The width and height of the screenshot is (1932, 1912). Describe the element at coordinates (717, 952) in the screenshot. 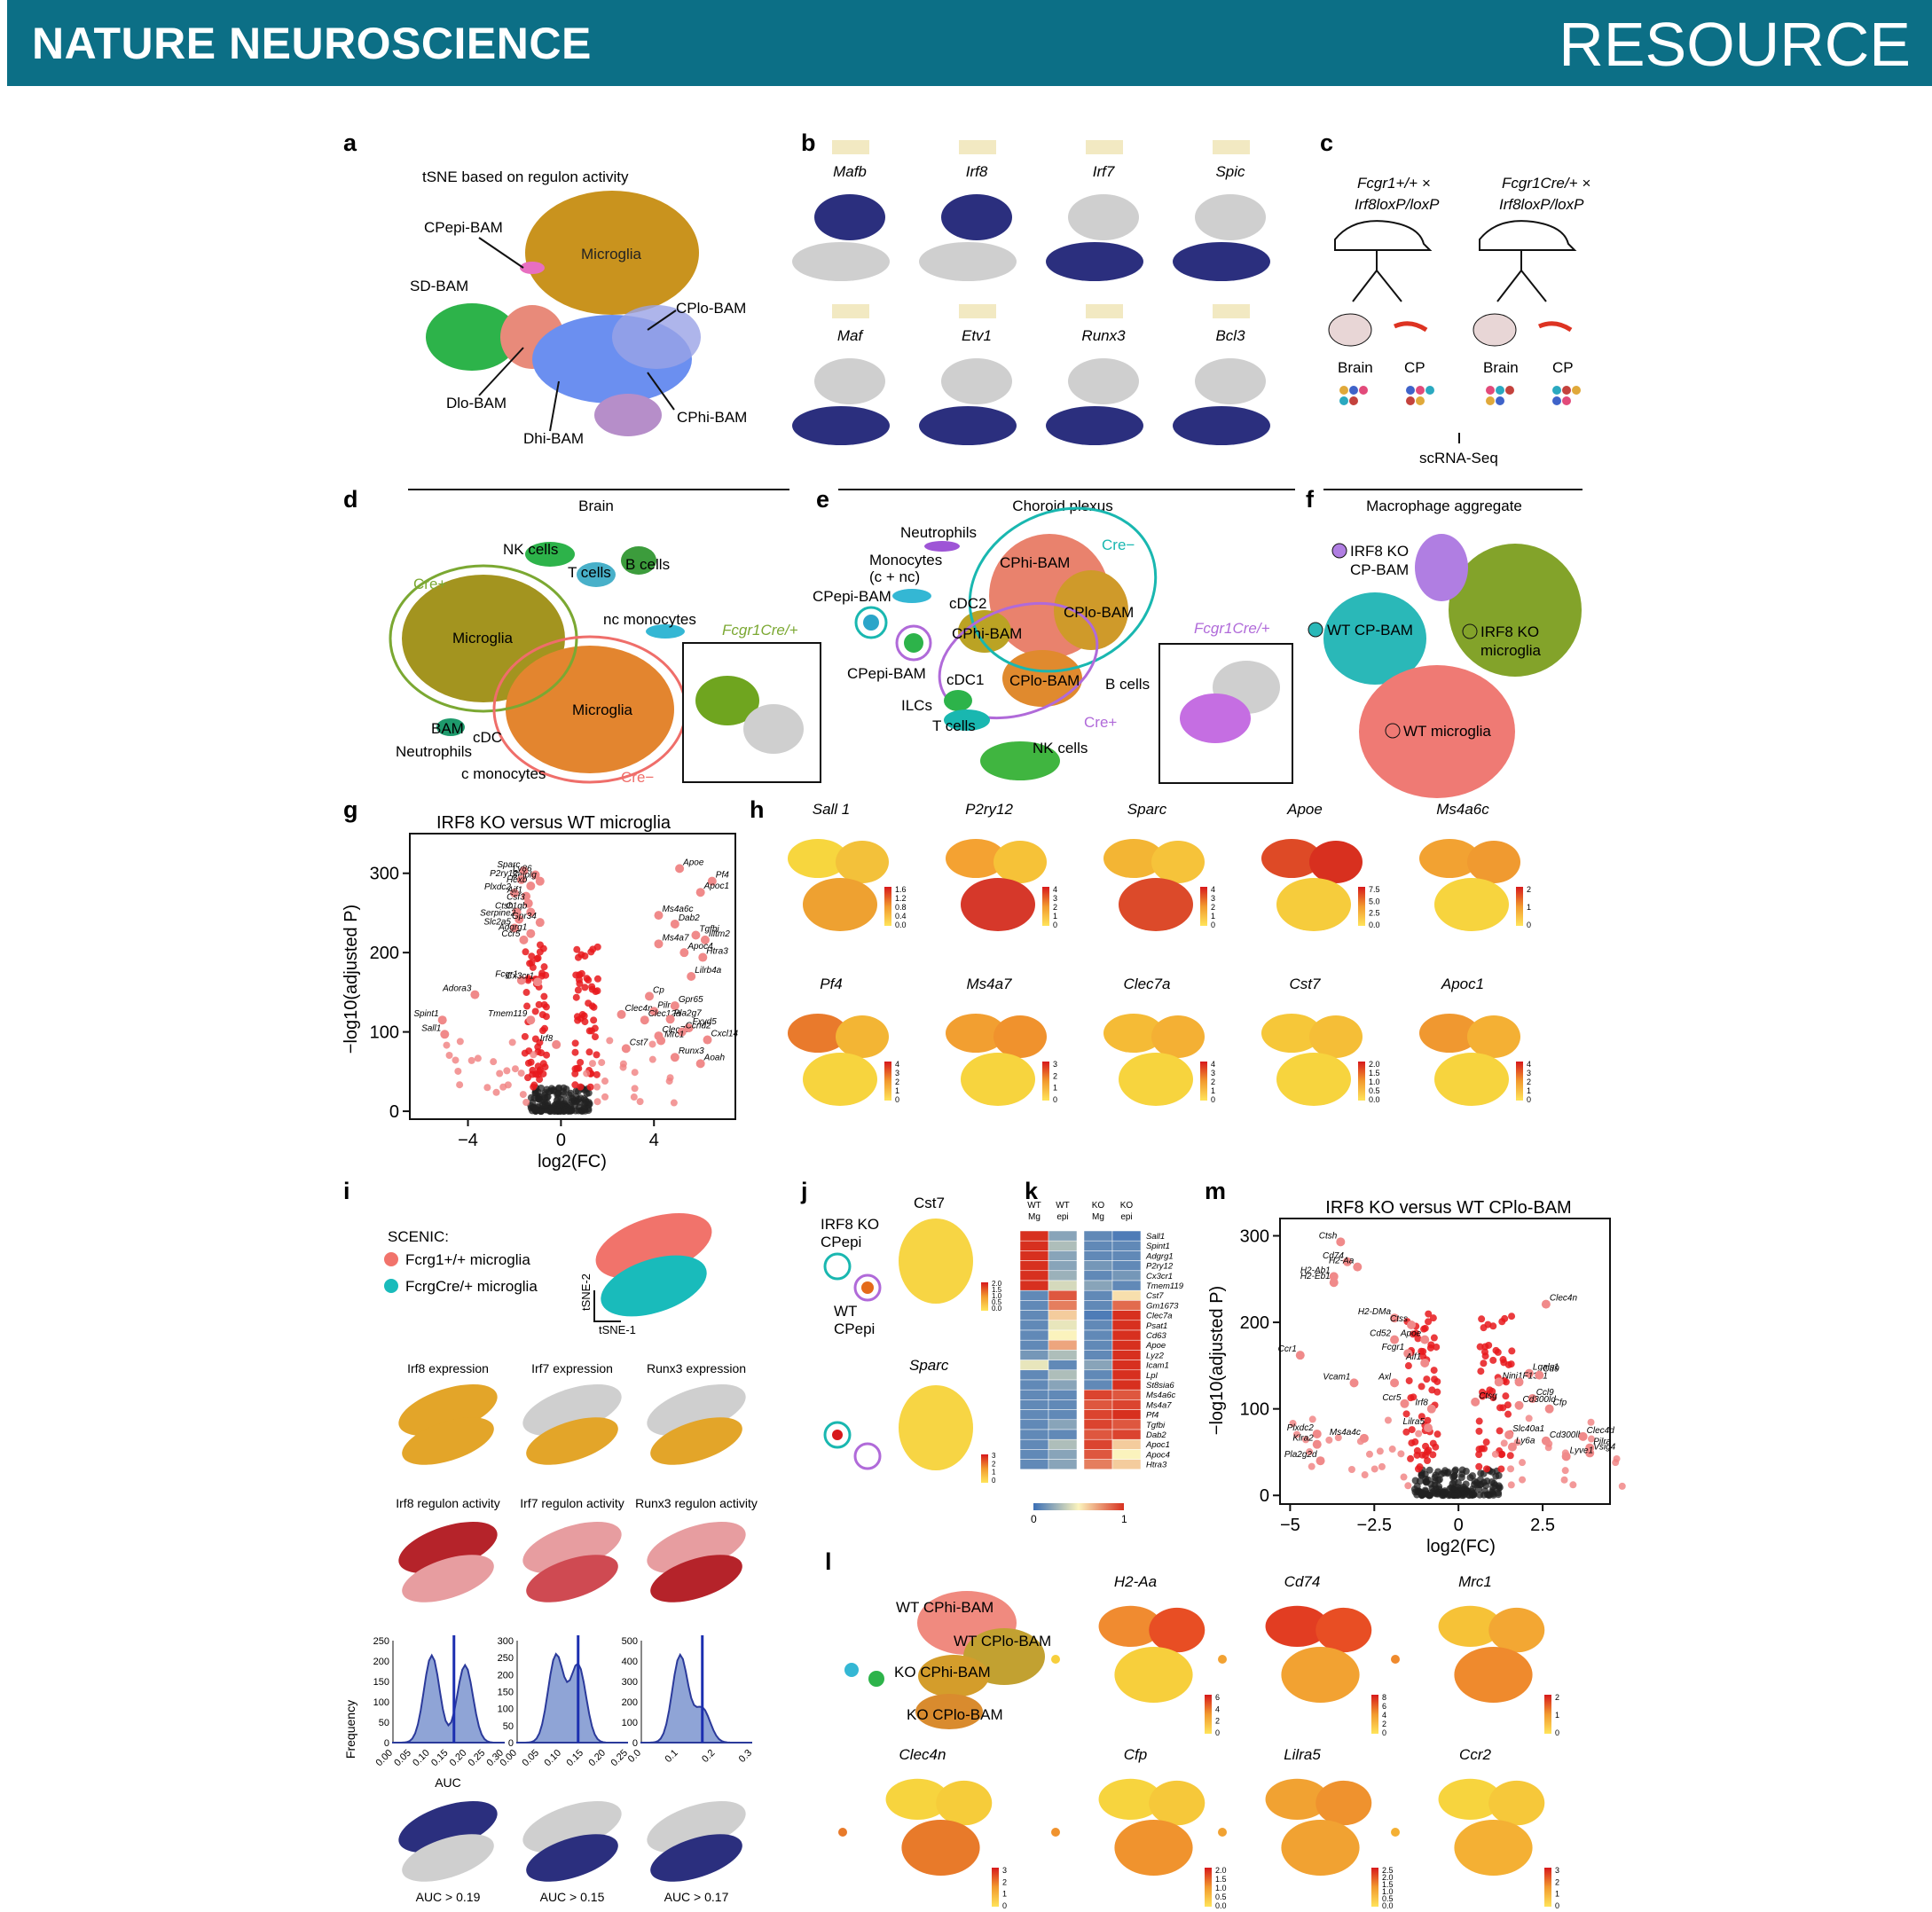

I see `gene-label: Htra3` at that location.